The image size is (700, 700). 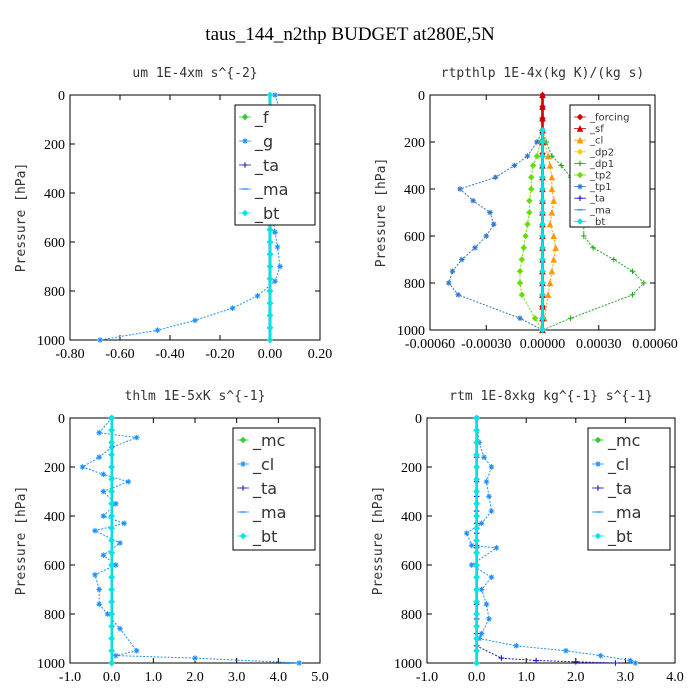 What do you see at coordinates (629, 489) in the screenshot?
I see `legend-box` at bounding box center [629, 489].